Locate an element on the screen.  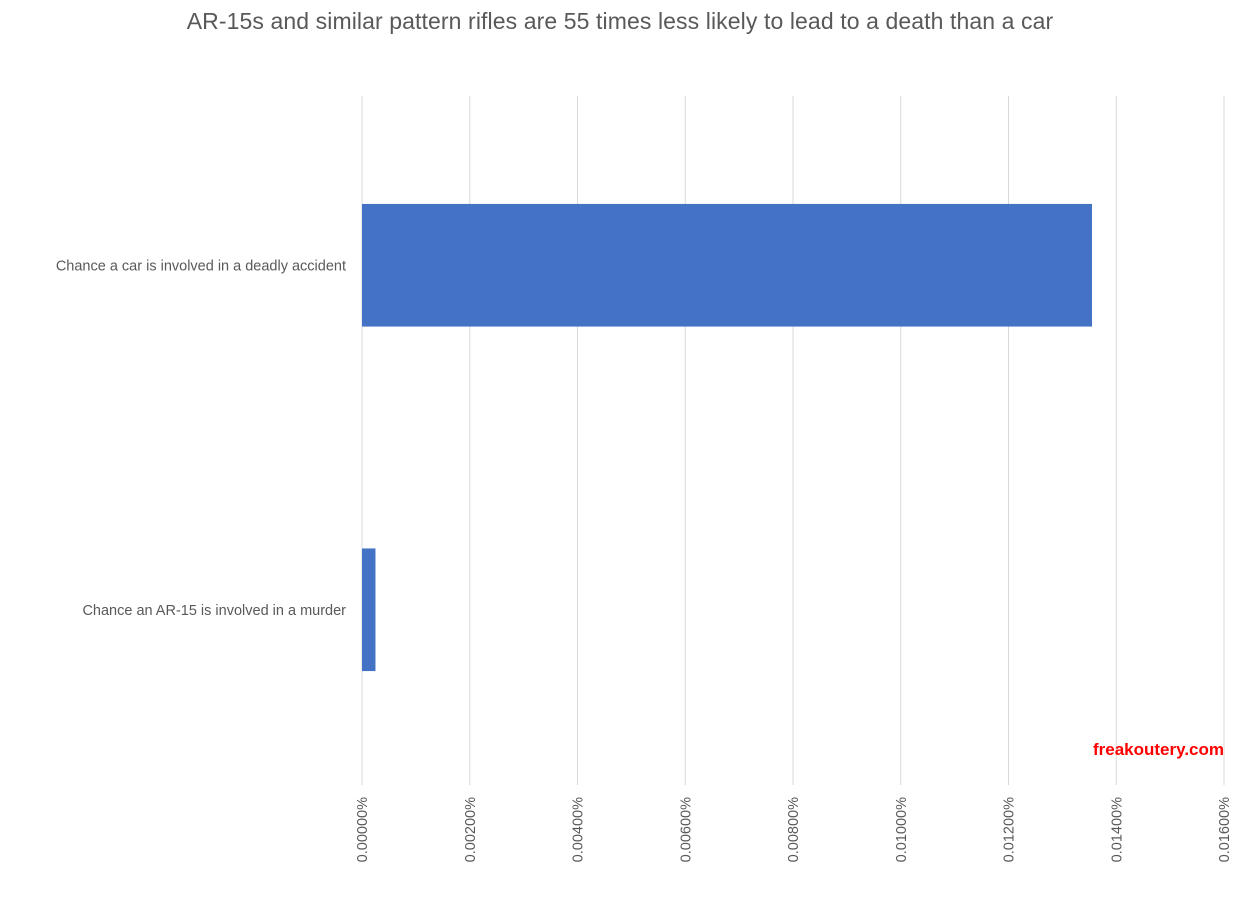
x-tick-label: 0.00600% is located at coordinates (686, 829).